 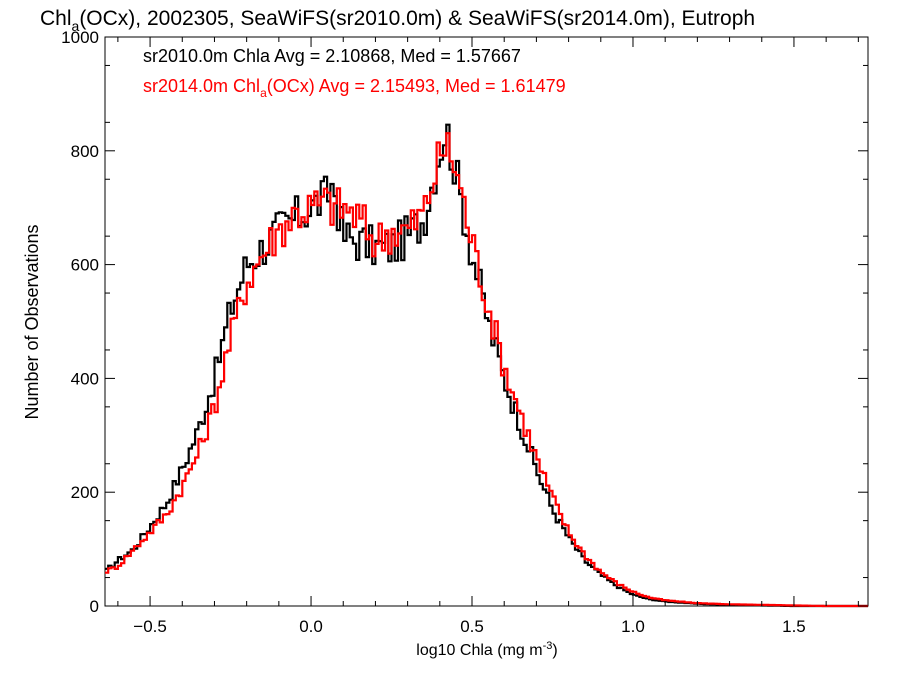 What do you see at coordinates (94, 606) in the screenshot?
I see `y-tick-label: 0` at bounding box center [94, 606].